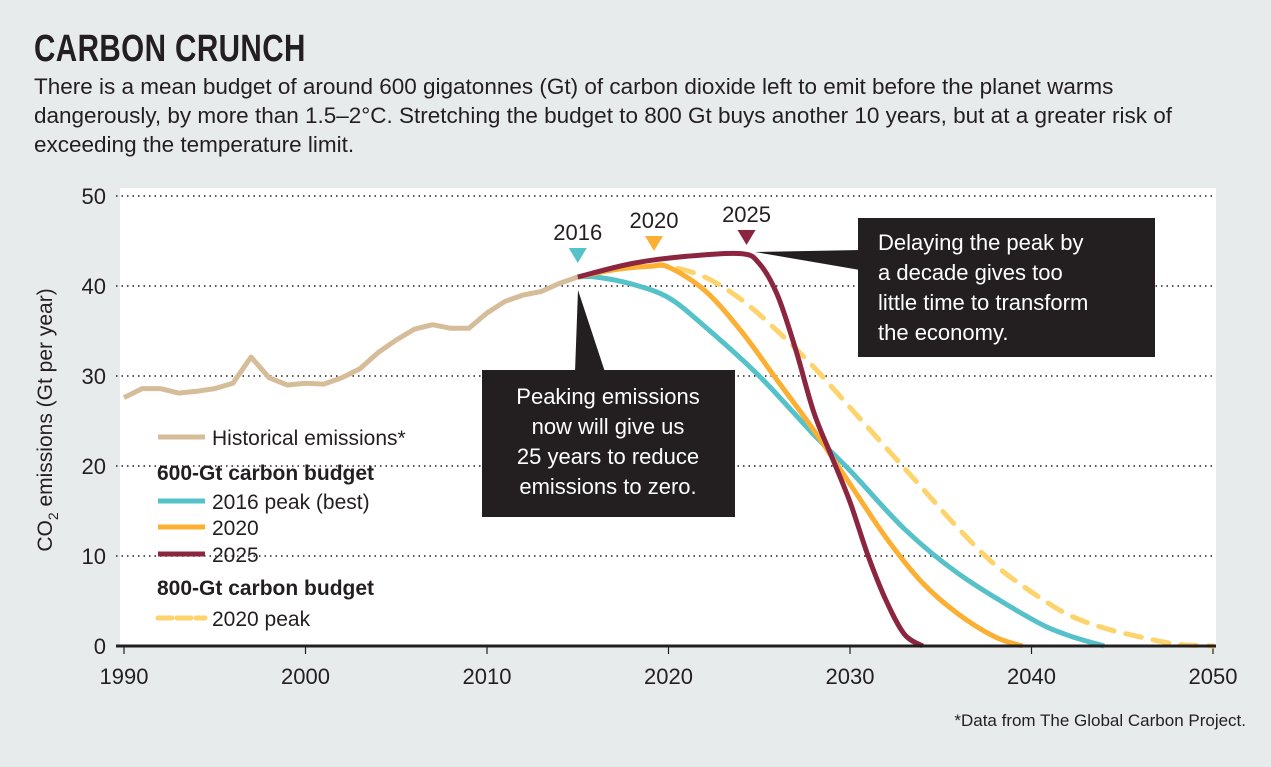  Describe the element at coordinates (100, 646) in the screenshot. I see `y-tick-label: 0` at that location.